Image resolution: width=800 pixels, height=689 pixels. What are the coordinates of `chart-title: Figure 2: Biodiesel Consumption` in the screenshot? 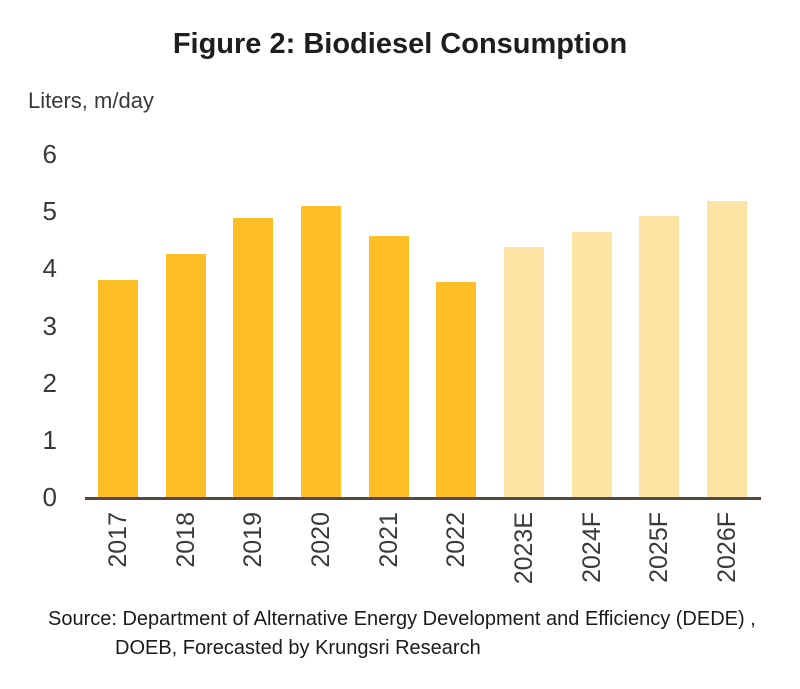 It's located at (400, 44).